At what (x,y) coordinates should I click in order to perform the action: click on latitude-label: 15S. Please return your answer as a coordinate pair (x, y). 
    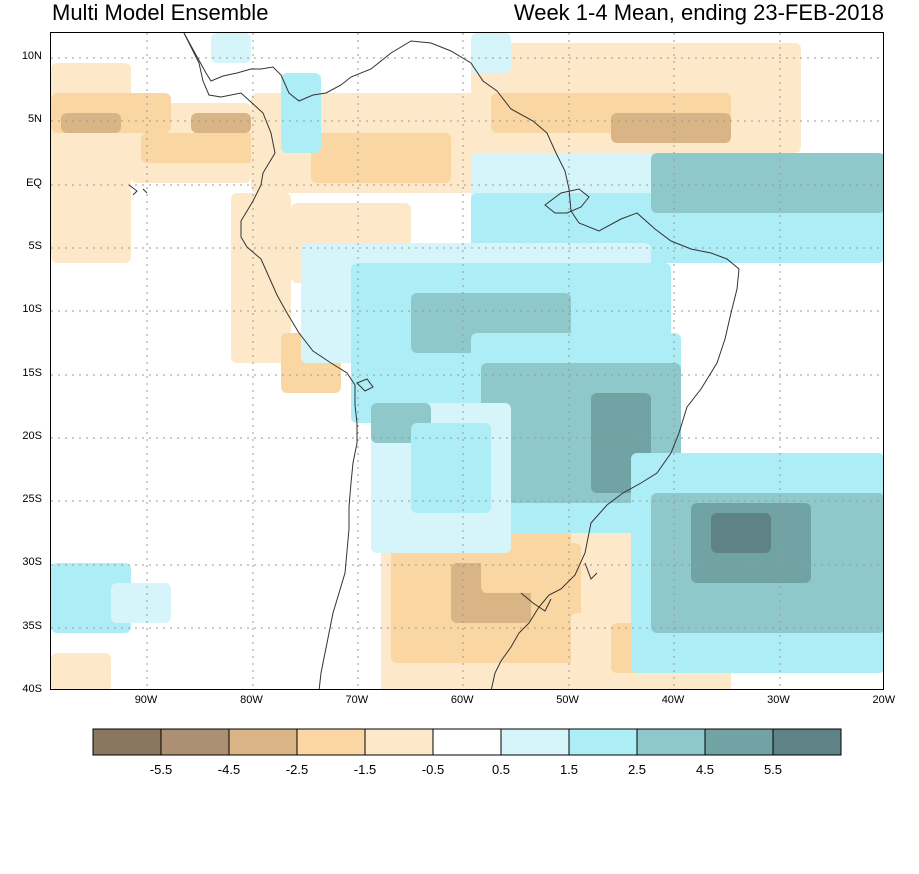
    Looking at the image, I should click on (32, 372).